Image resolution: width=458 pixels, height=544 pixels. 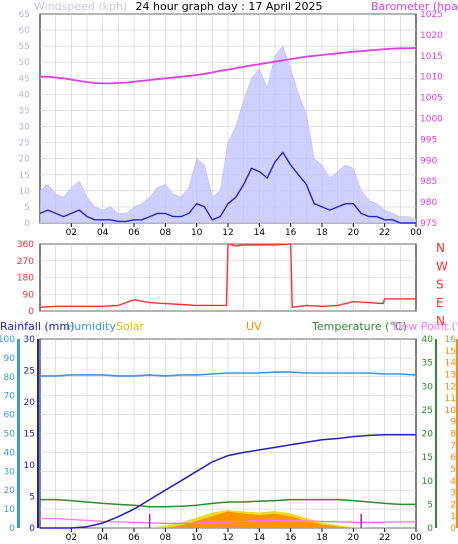 What do you see at coordinates (24, 144) in the screenshot?
I see `wind-tick-label: 25` at bounding box center [24, 144].